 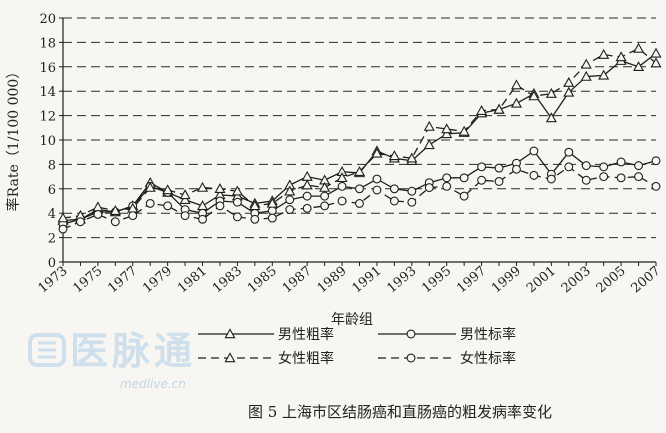 I want to click on watermark-logo-text: 医脉通, so click(x=133, y=351).